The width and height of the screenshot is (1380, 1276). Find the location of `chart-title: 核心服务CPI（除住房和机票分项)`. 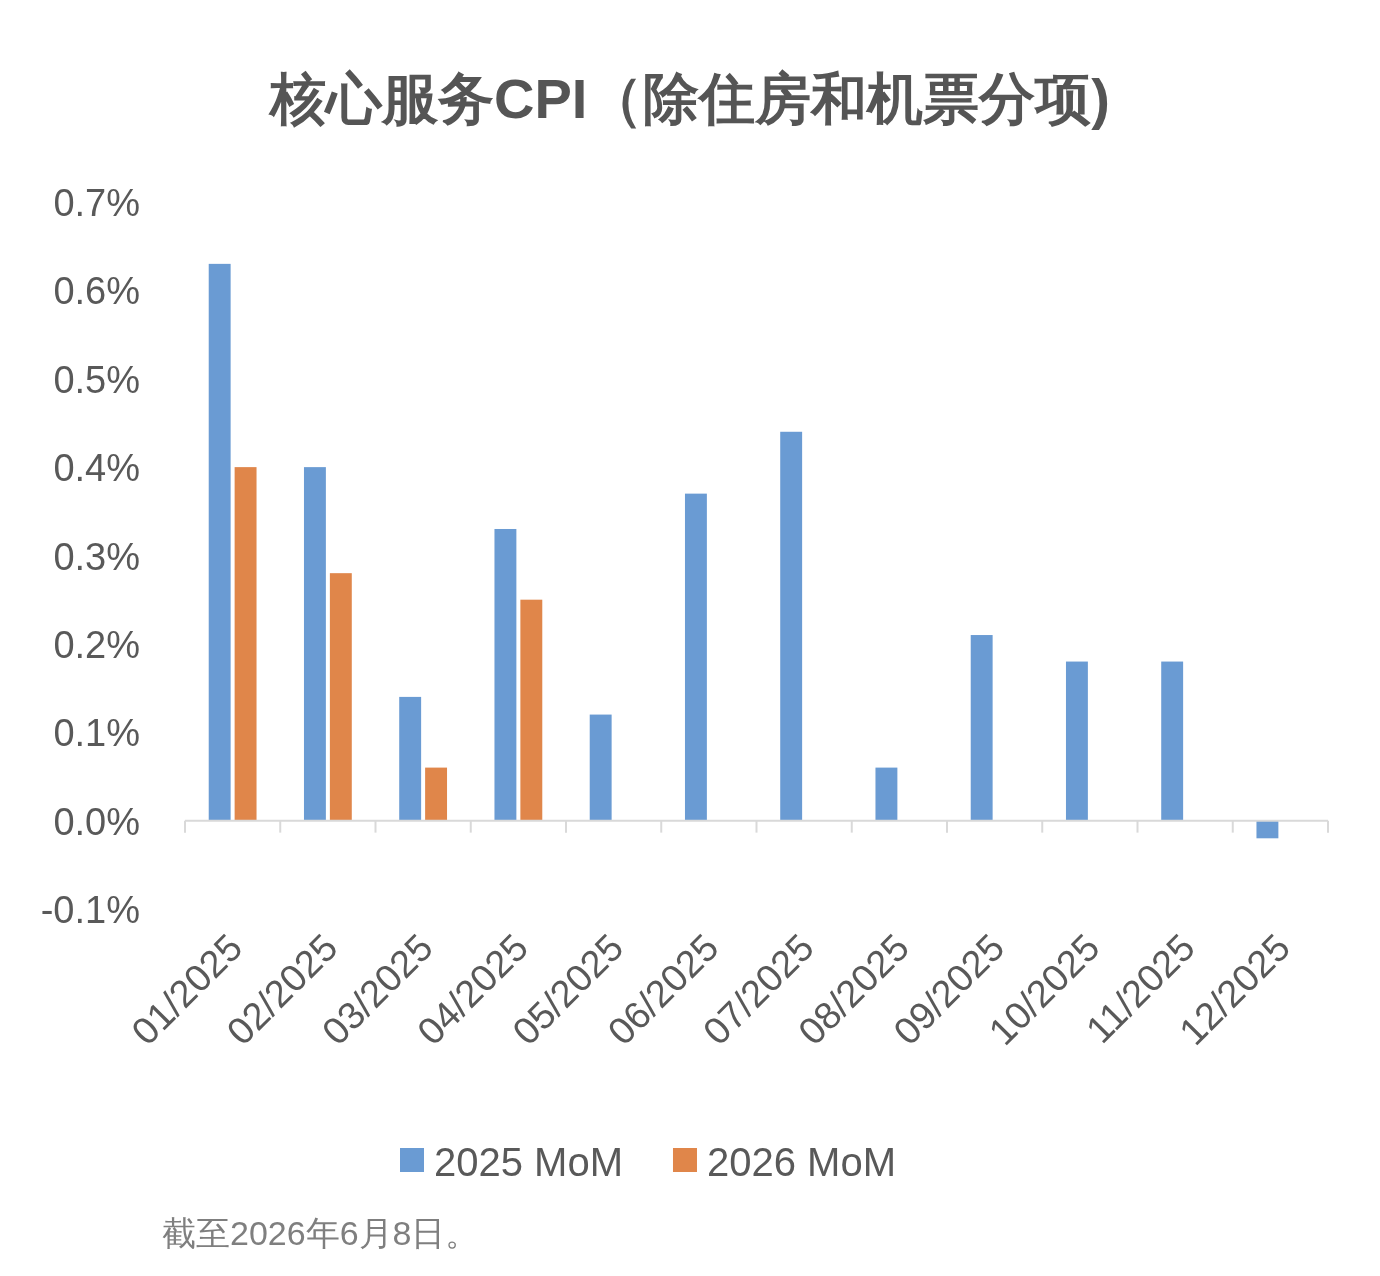

chart-title: 核心服务CPI（除住房和机票分项) is located at coordinates (689, 98).